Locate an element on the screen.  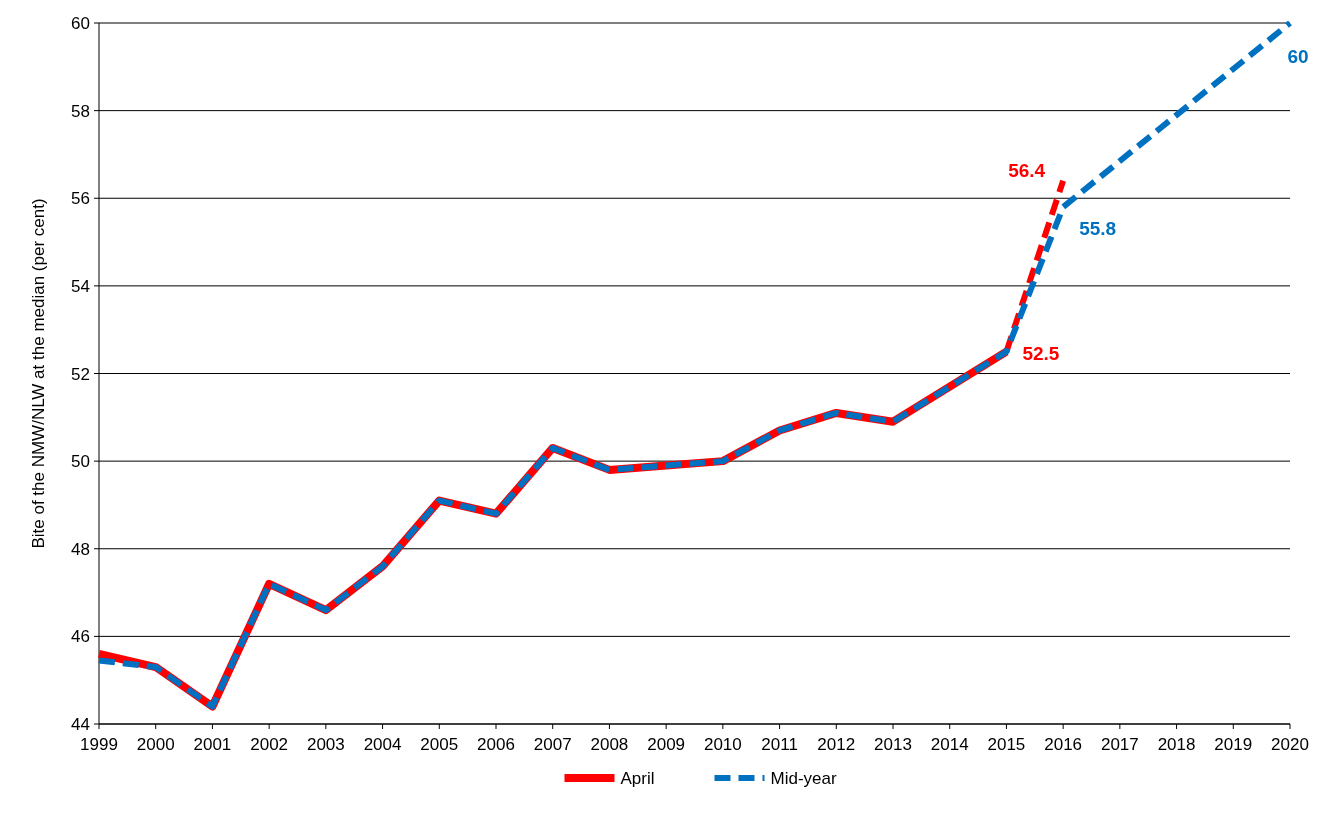
x-tick-label: 2012 is located at coordinates (836, 744).